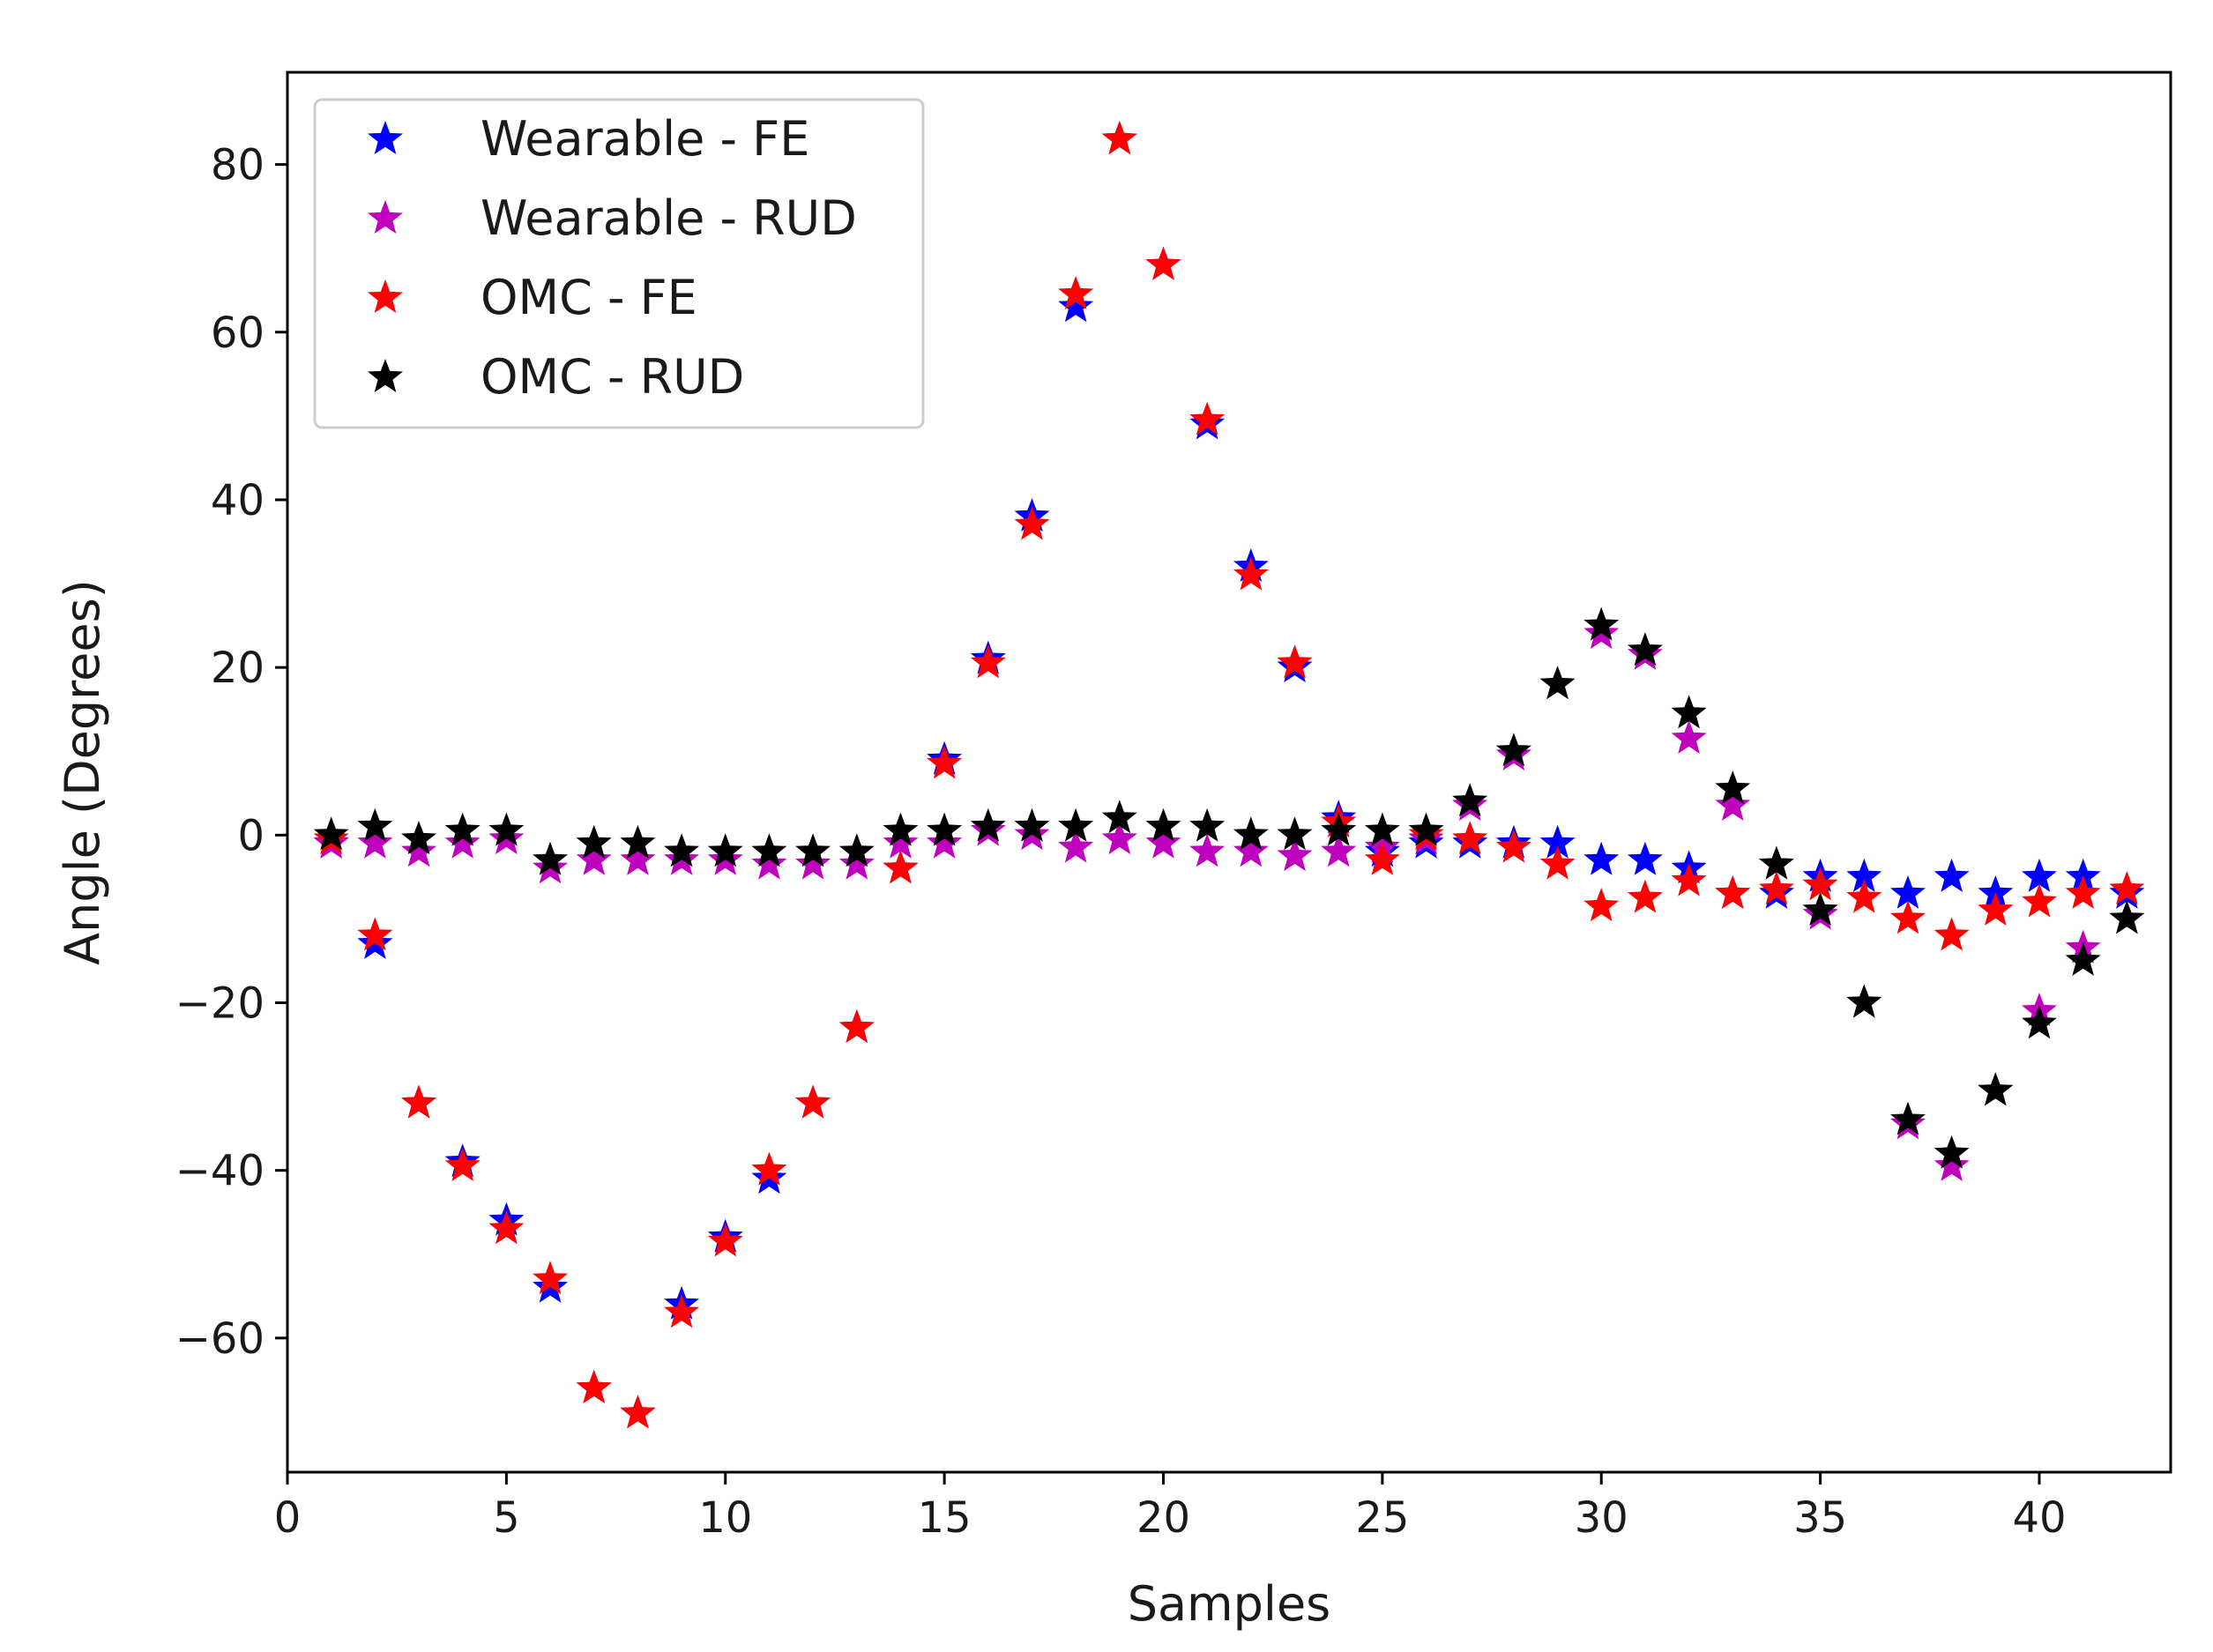 The width and height of the screenshot is (2213, 1652). What do you see at coordinates (1382, 1518) in the screenshot?
I see `x-tick-label: 25` at bounding box center [1382, 1518].